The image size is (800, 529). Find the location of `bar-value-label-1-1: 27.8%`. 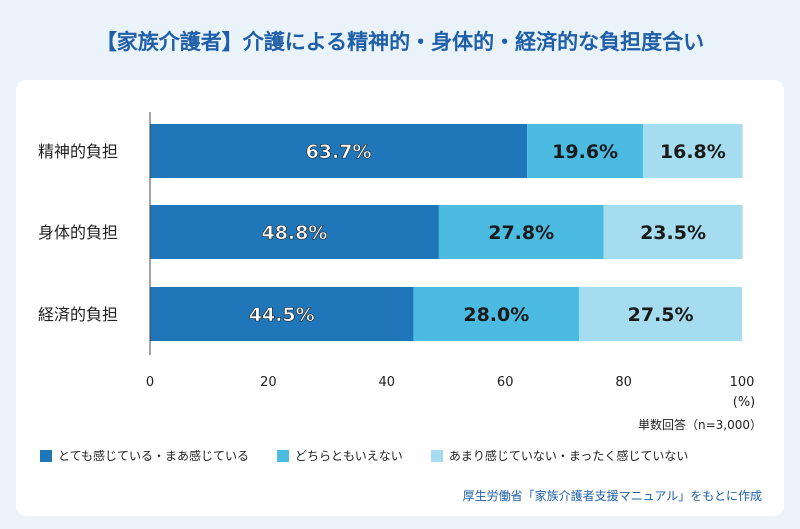

bar-value-label-1-1: 27.8% is located at coordinates (521, 233).